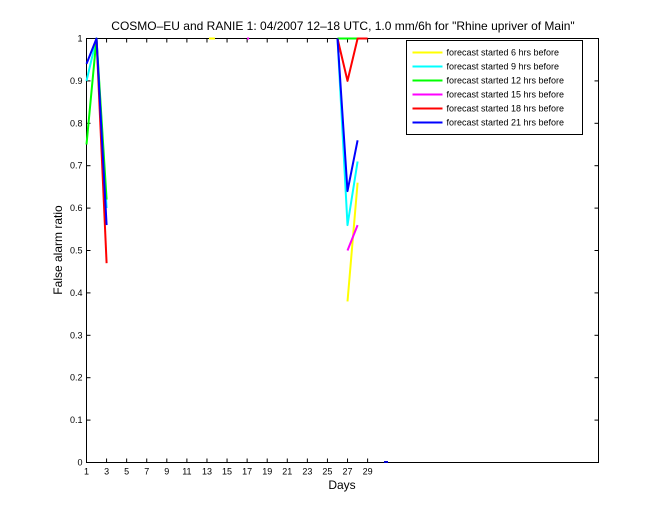 The height and width of the screenshot is (520, 660). Describe the element at coordinates (287, 472) in the screenshot. I see `x-tick-label: 21` at that location.